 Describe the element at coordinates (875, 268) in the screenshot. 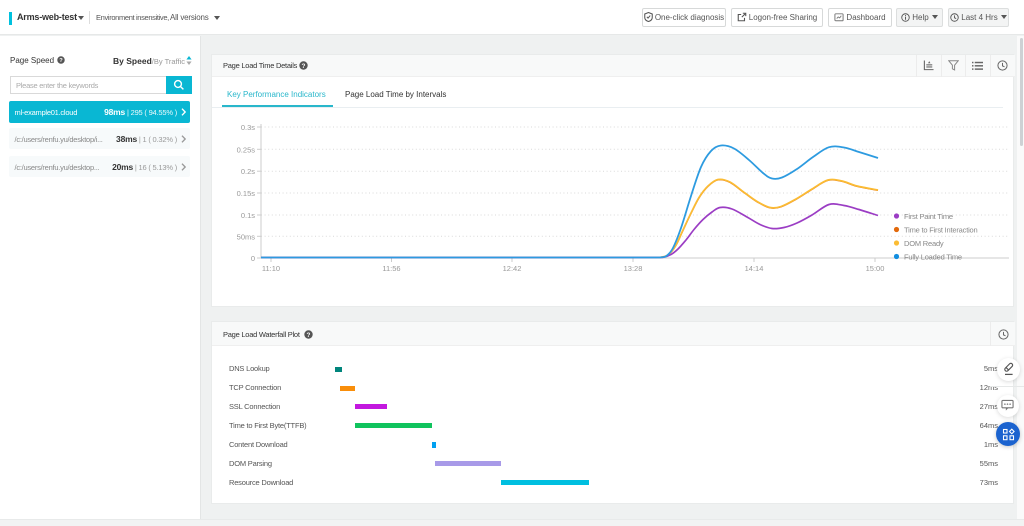

I see `svg-text: 15:00` at that location.